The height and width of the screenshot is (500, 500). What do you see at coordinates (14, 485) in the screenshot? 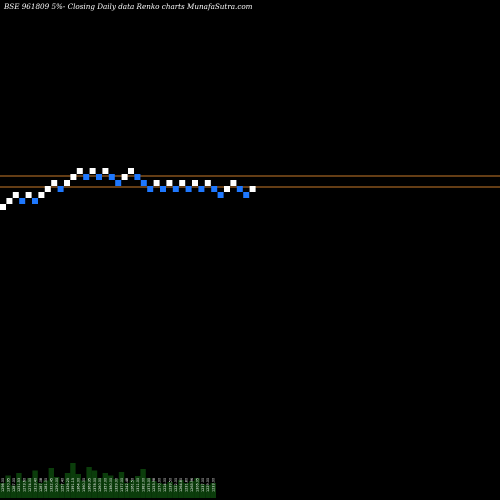
I see `volume-label: 1287.00` at bounding box center [14, 485].